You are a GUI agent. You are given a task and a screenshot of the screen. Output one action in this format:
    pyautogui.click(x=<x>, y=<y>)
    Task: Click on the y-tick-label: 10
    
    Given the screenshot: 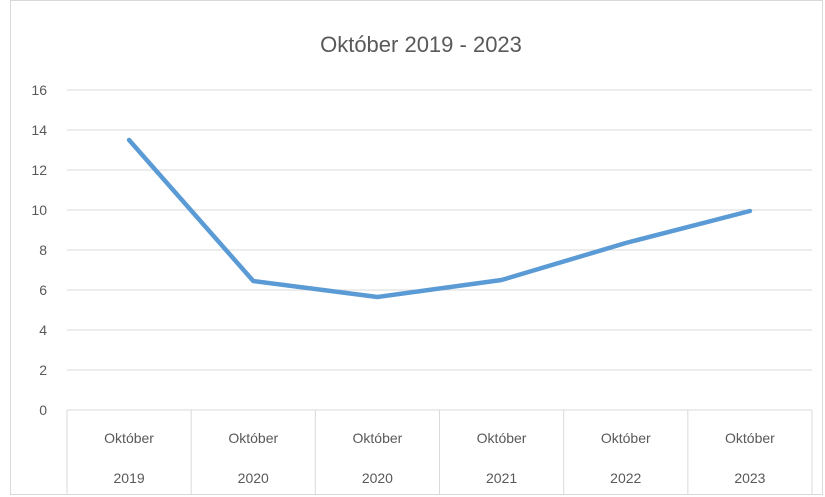 What is the action you would take?
    pyautogui.click(x=39, y=210)
    